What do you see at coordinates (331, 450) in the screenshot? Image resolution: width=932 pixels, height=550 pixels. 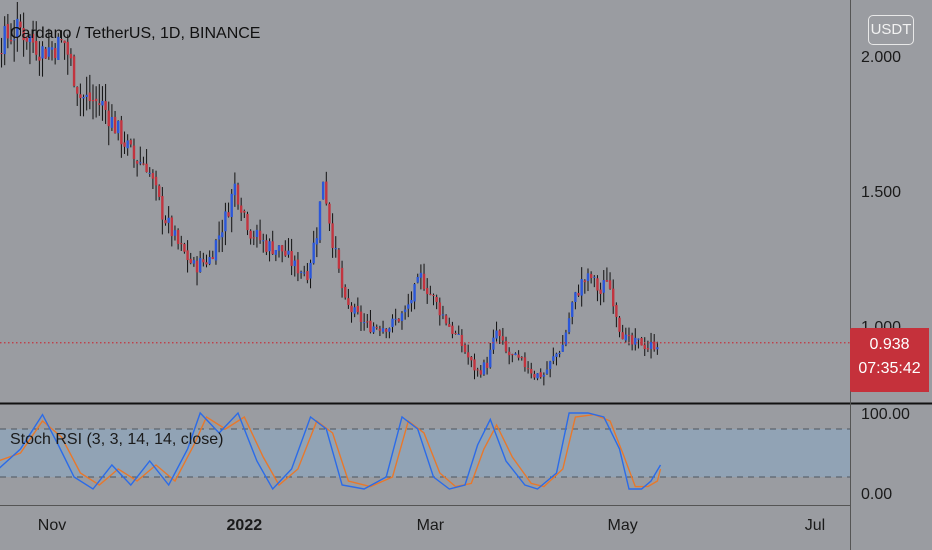 I see `stoch-d-line` at bounding box center [331, 450].